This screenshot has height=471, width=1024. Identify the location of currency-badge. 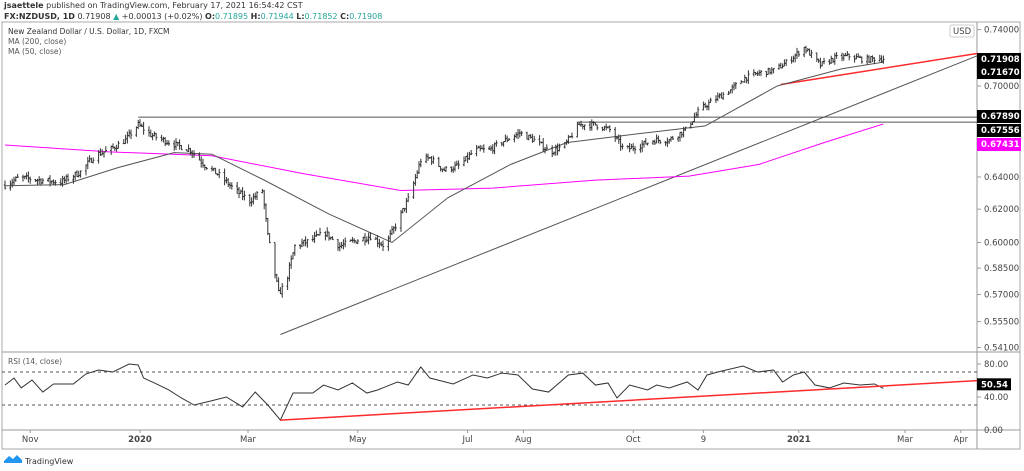
(962, 31).